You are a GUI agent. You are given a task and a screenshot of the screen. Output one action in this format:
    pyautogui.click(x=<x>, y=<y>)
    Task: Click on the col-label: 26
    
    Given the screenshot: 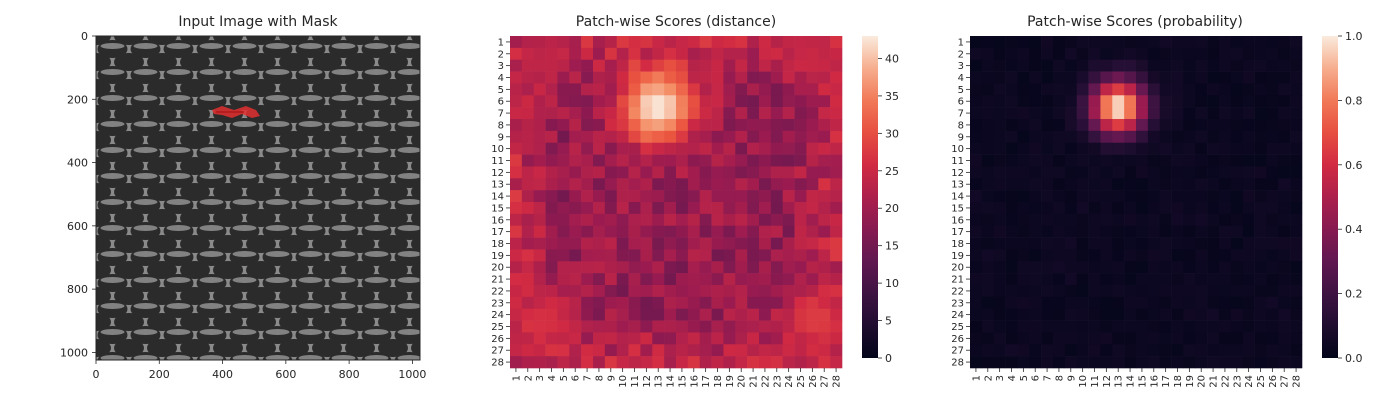 What is the action you would take?
    pyautogui.click(x=813, y=381)
    